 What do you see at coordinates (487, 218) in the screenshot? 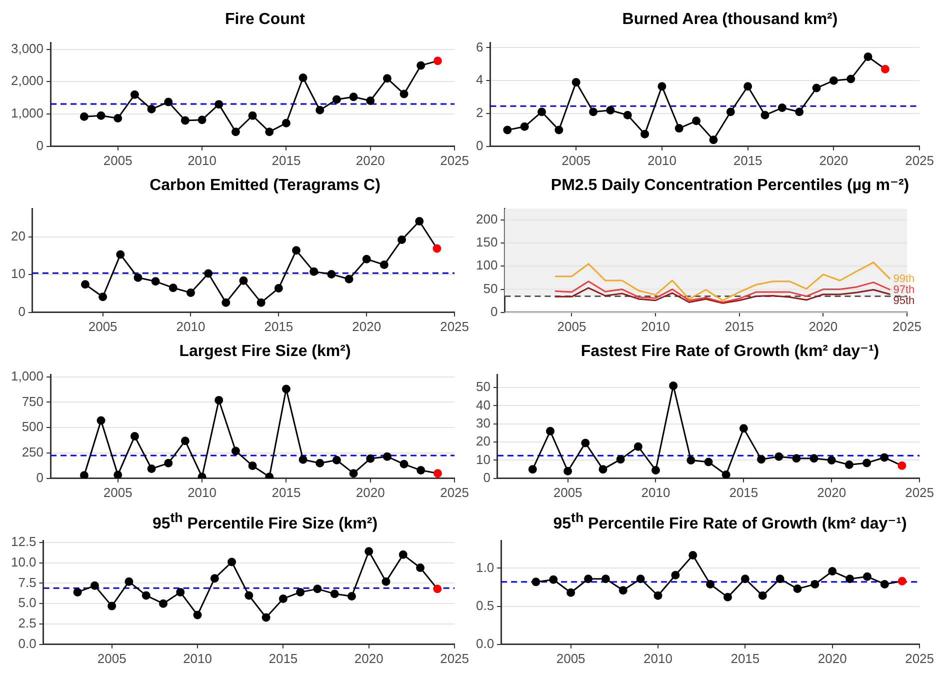
I see `y-tick-label: 200` at bounding box center [487, 218].